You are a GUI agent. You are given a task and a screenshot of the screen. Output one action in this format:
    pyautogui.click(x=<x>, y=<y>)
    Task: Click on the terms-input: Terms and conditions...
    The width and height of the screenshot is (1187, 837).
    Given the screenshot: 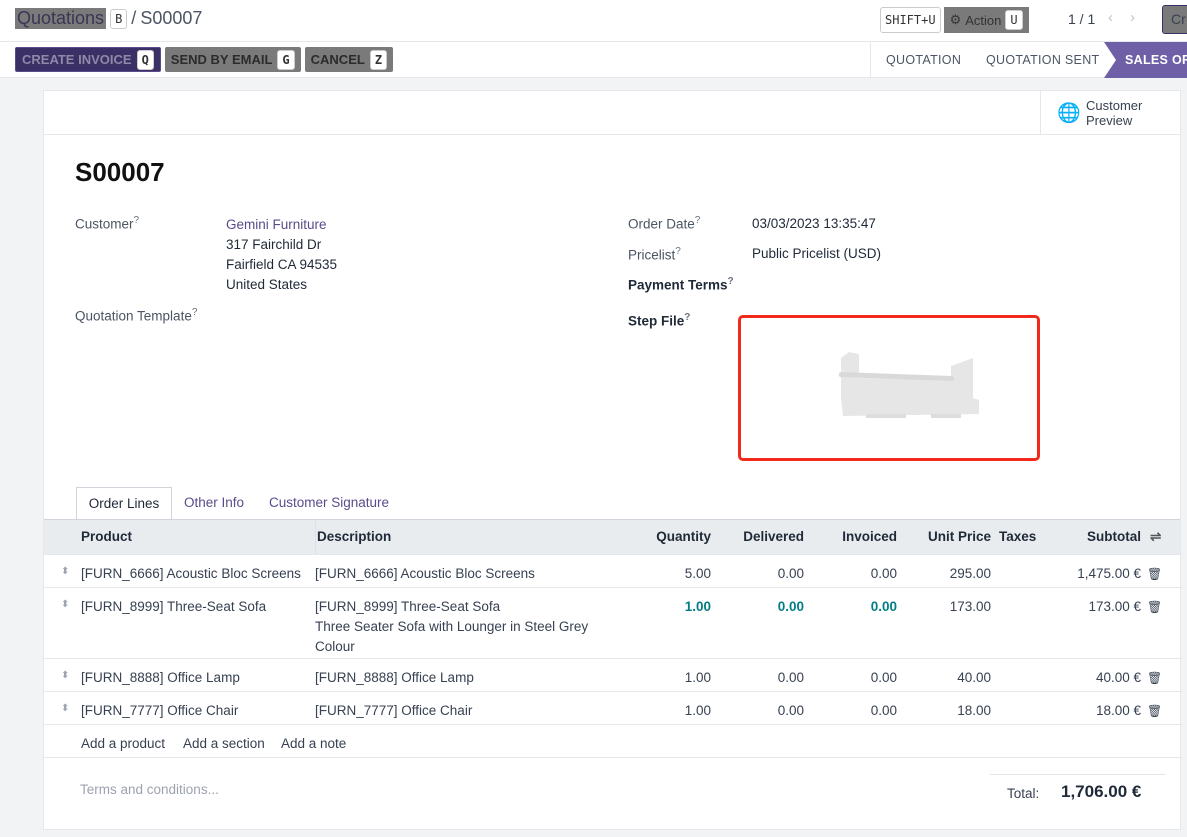 What is the action you would take?
    pyautogui.click(x=149, y=789)
    